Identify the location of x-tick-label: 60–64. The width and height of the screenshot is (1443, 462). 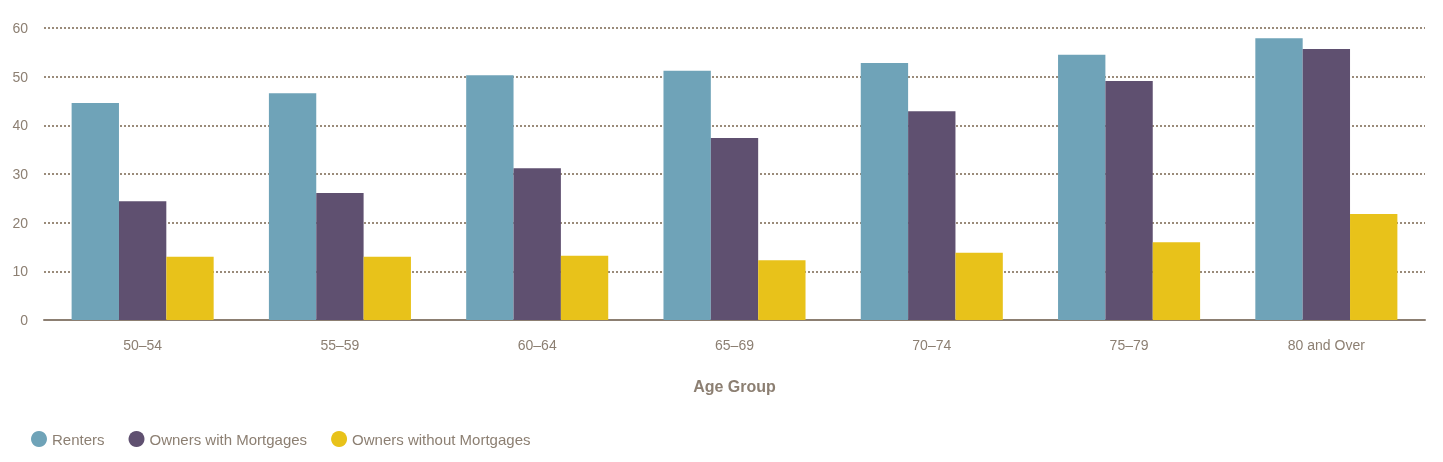
(537, 345).